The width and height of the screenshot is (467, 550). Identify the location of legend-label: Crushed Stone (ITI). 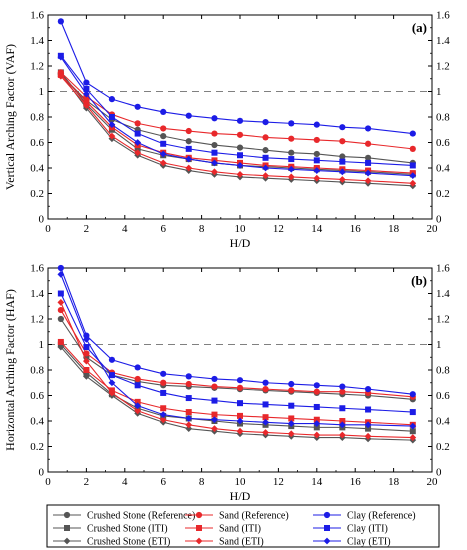
(127, 529).